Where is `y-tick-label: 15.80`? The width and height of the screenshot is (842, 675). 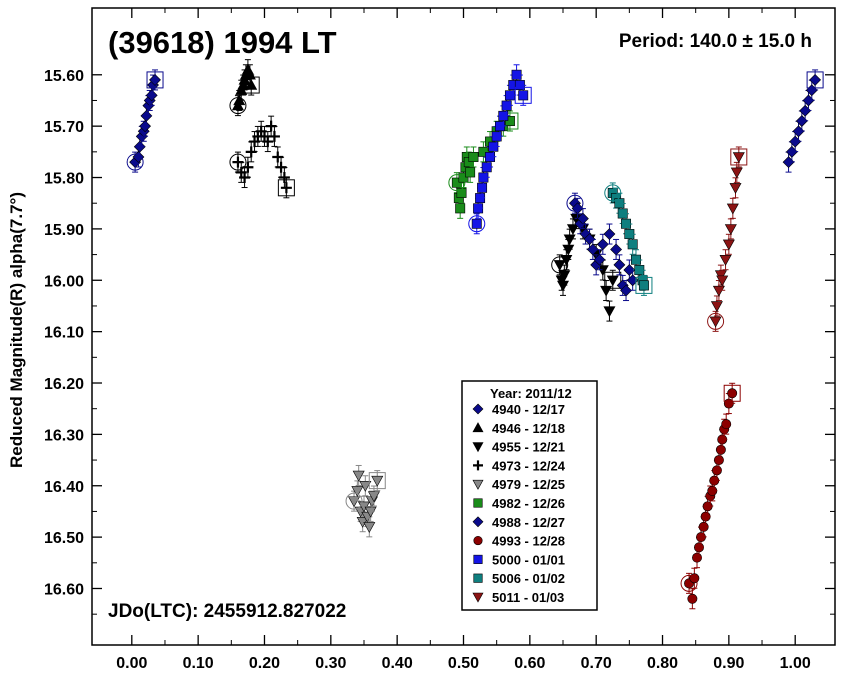 y-tick-label: 15.80 is located at coordinates (64, 179).